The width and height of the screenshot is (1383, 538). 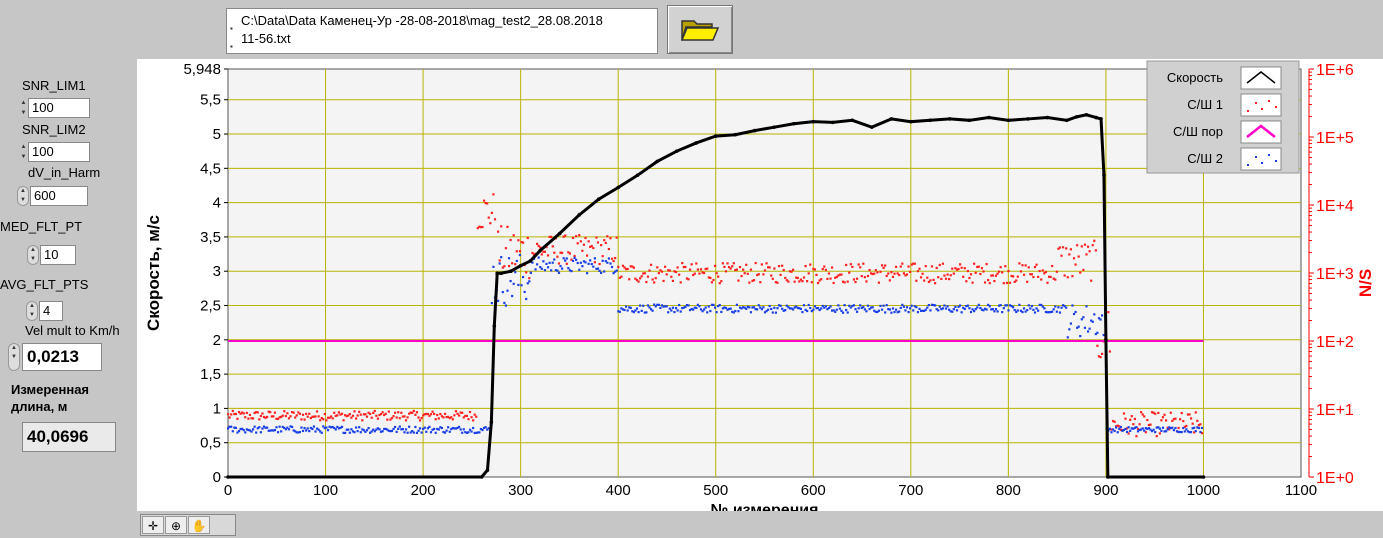 I want to click on pan-hand-icon: ✋, so click(x=199, y=525).